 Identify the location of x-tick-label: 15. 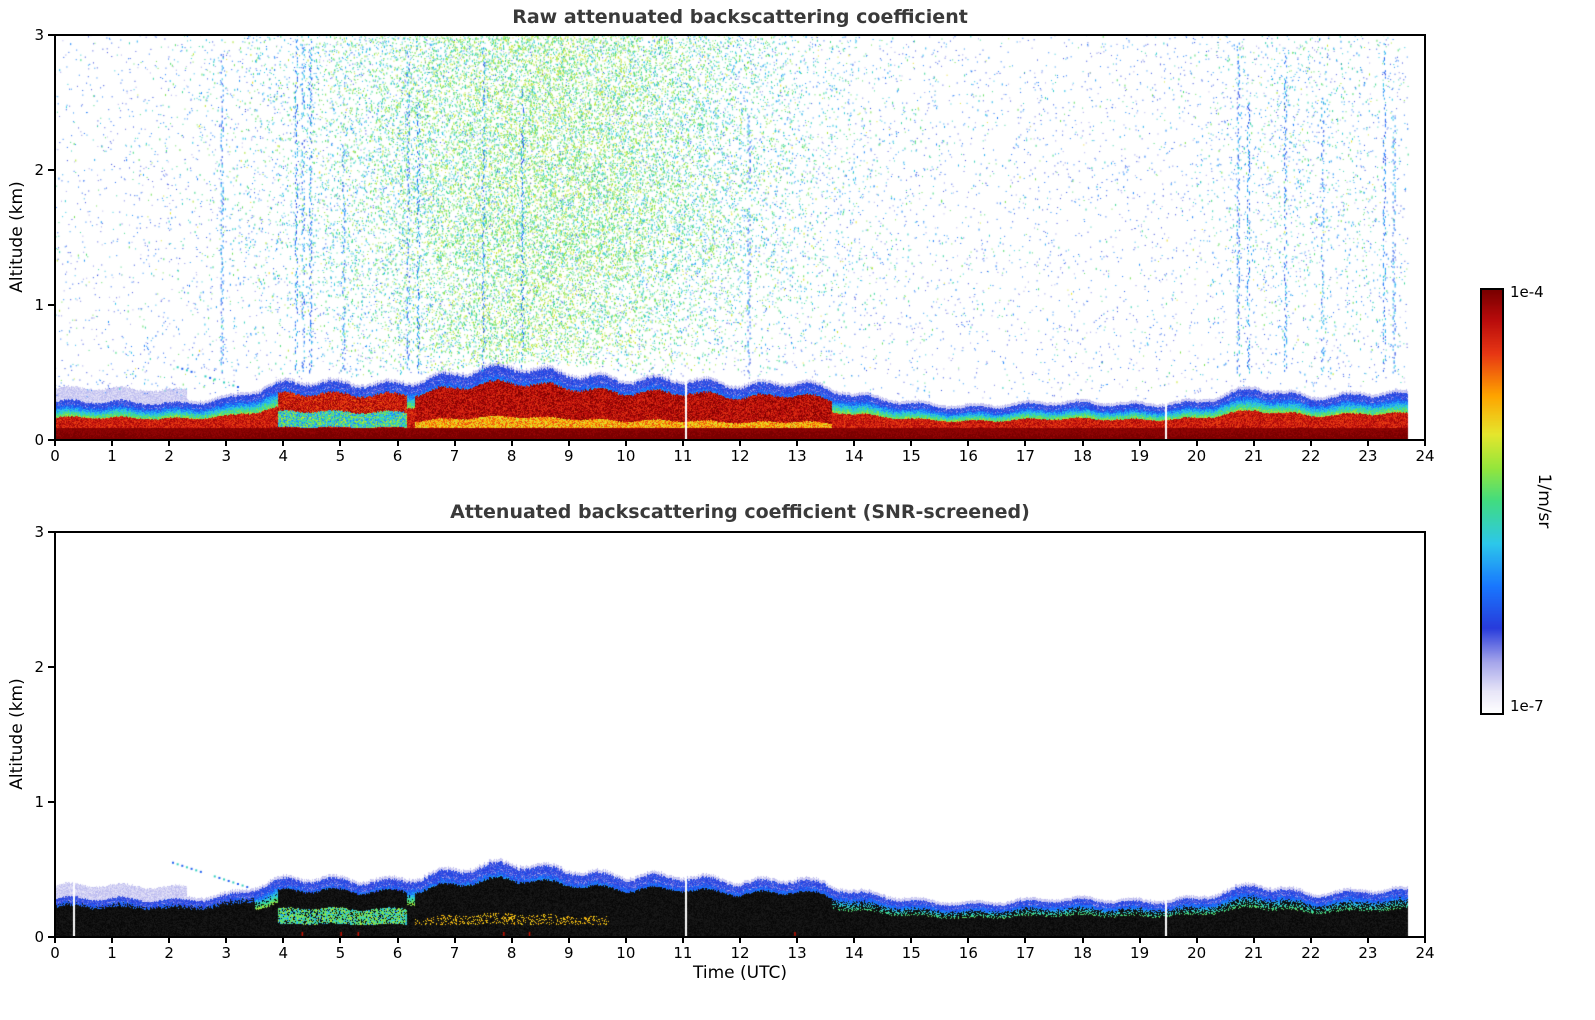
(911, 953).